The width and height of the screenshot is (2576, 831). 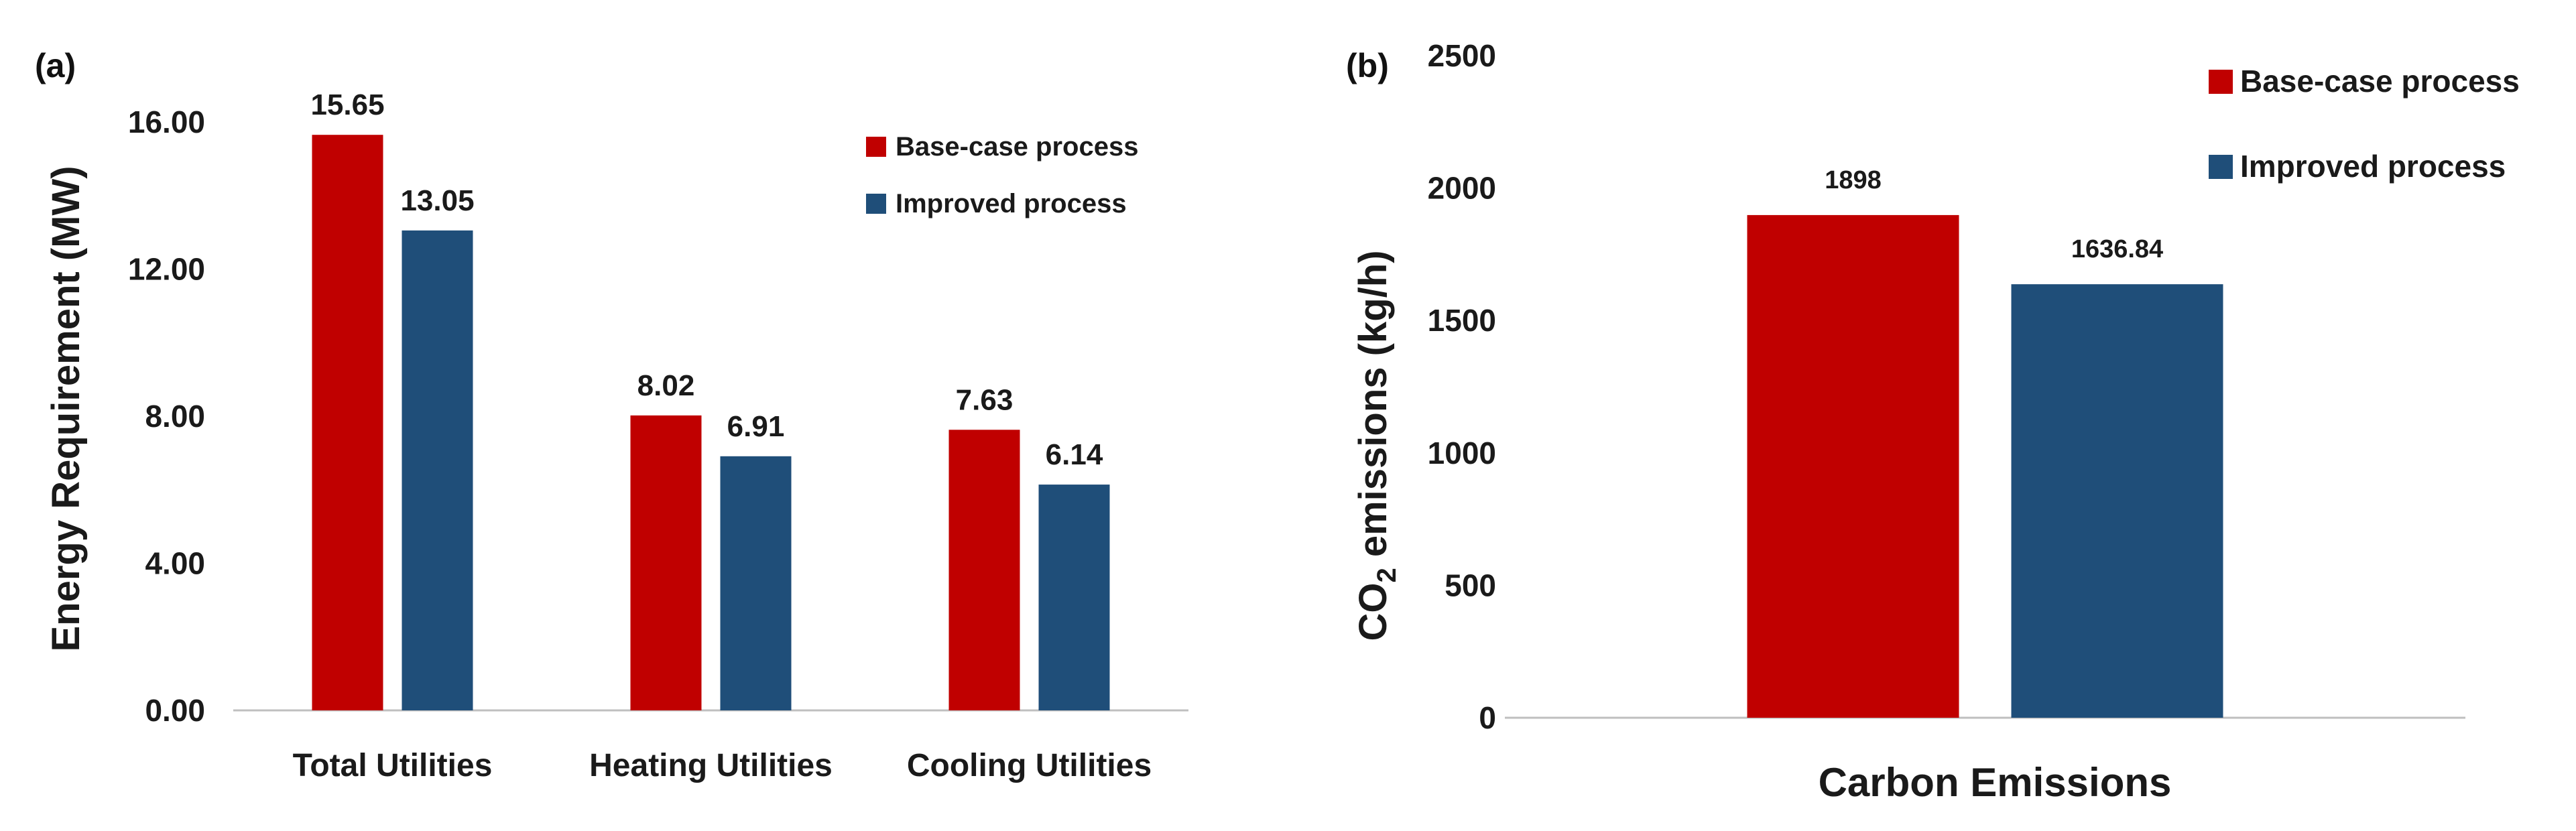 What do you see at coordinates (56, 65) in the screenshot?
I see `panel-a-label: (a)` at bounding box center [56, 65].